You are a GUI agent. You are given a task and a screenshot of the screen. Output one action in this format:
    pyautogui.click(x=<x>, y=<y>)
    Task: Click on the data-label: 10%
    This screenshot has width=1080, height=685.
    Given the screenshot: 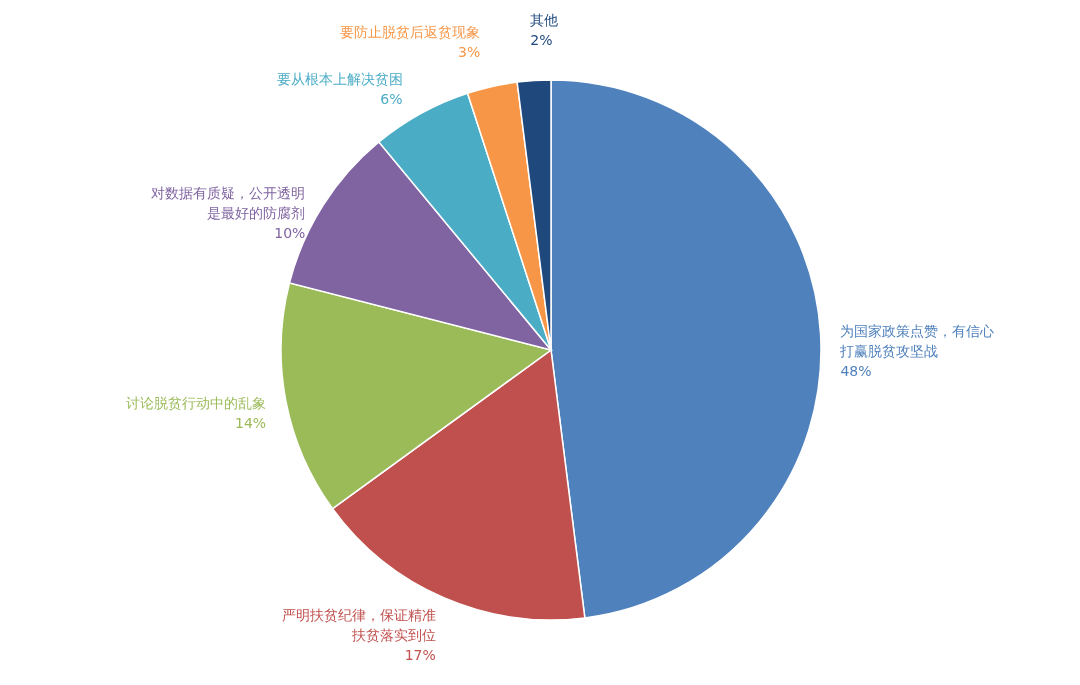 What is the action you would take?
    pyautogui.click(x=290, y=233)
    